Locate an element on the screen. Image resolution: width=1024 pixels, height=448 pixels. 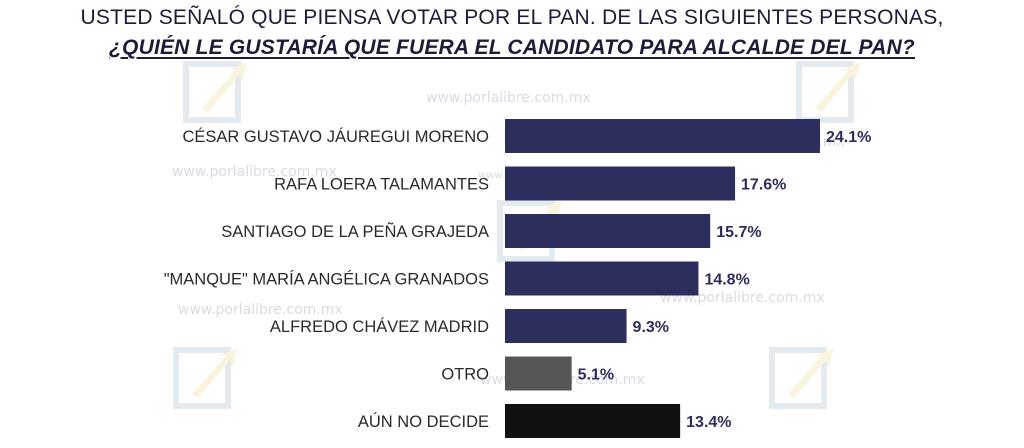
value-label: 5.1% is located at coordinates (596, 375).